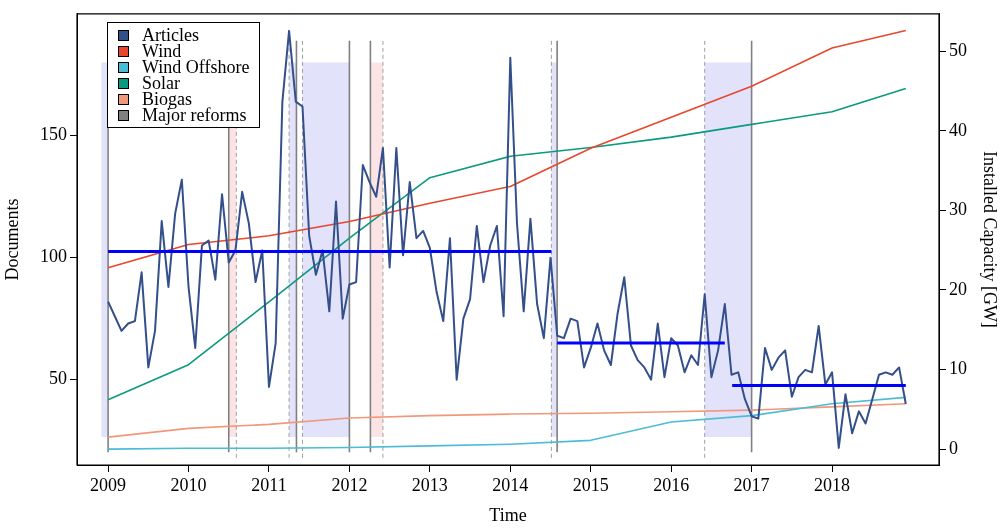  I want to click on x-tick-label: 2016, so click(671, 484).